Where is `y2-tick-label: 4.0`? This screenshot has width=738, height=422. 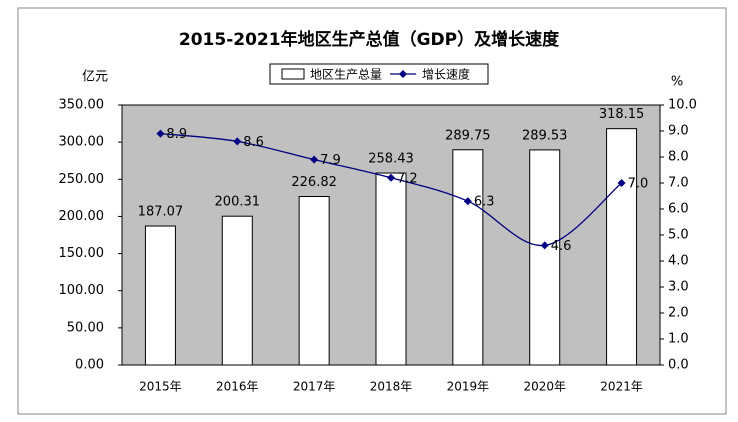
y2-tick-label: 4.0 is located at coordinates (678, 261).